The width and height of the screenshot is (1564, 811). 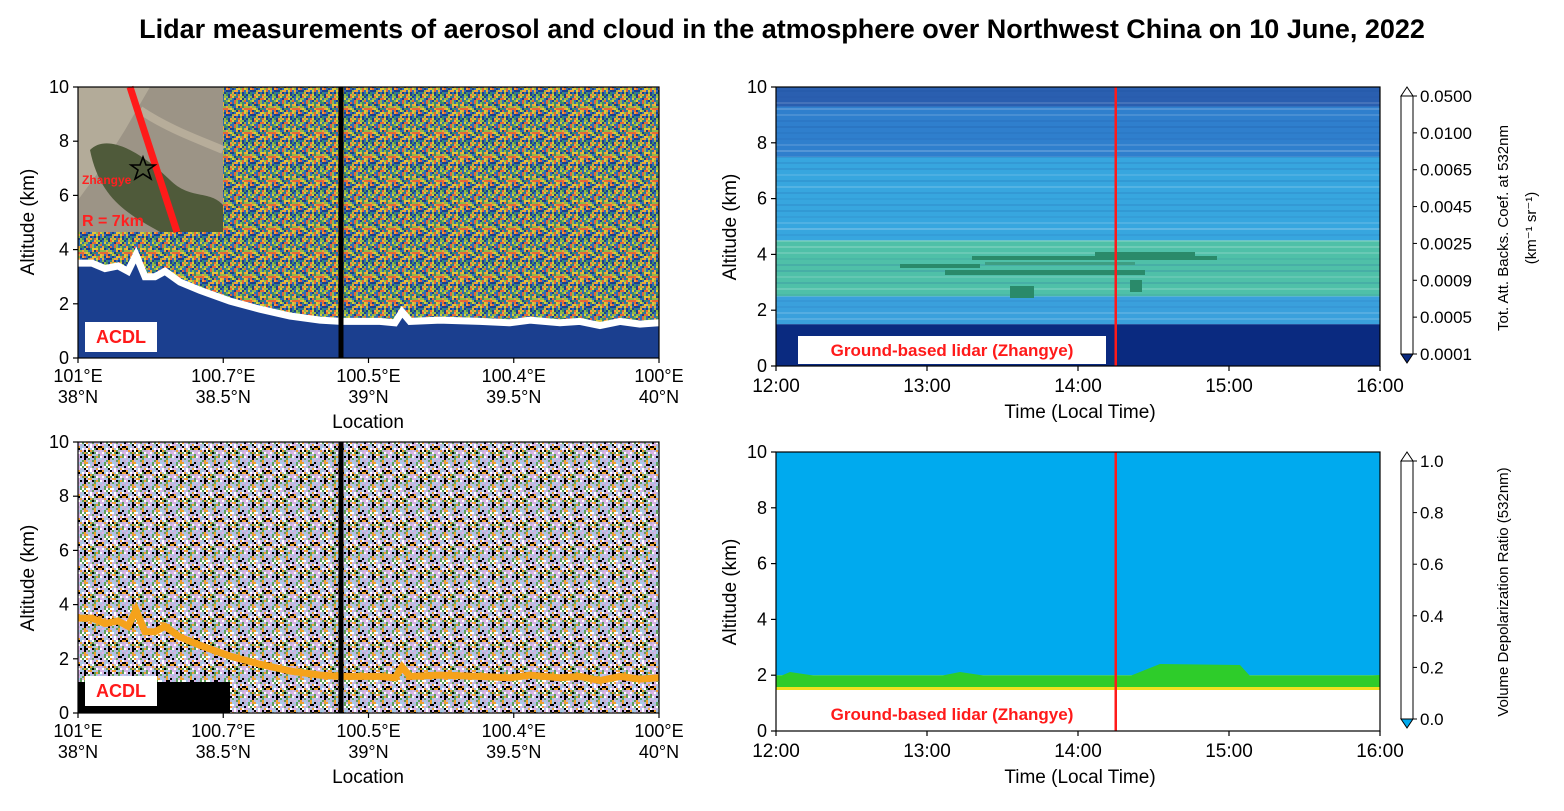 I want to click on x-tick-label: 15:00, so click(x=1229, y=751).